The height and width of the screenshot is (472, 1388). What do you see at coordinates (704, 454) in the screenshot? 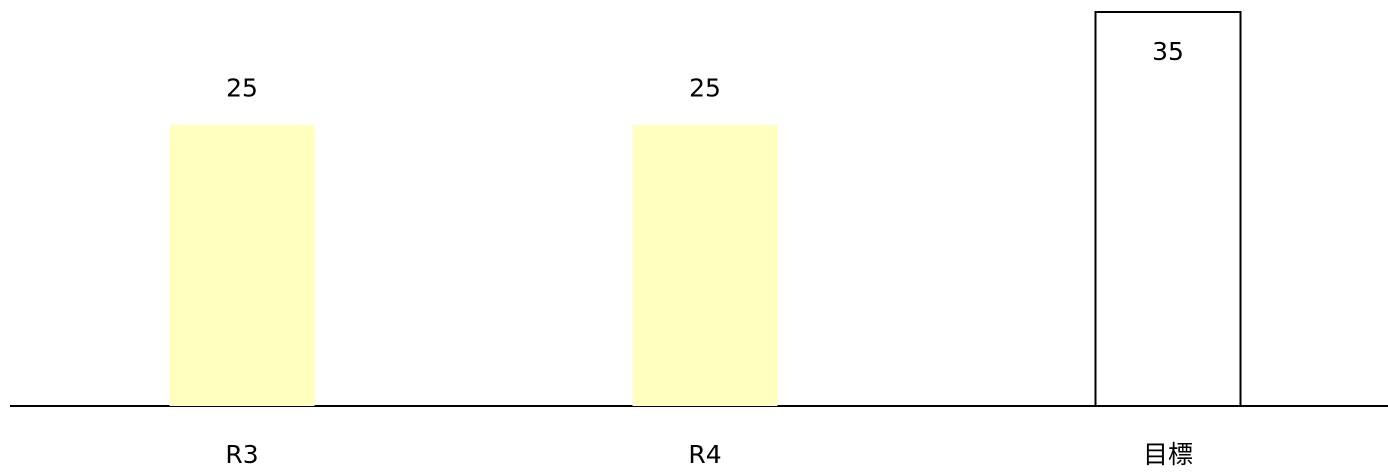
I see `x-tick-label: R4` at bounding box center [704, 454].